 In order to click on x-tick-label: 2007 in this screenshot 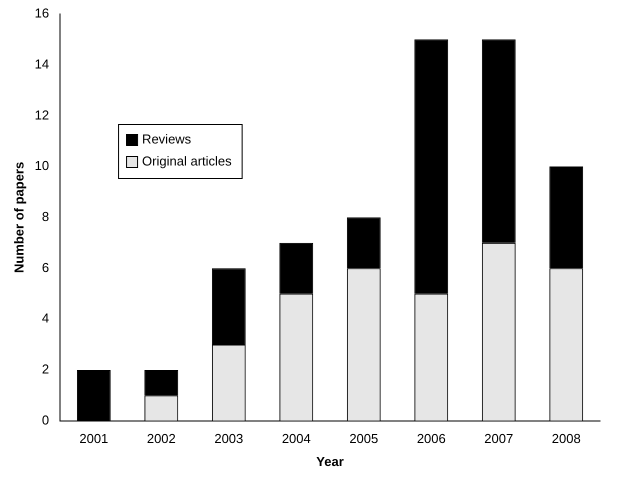, I will do `click(499, 438)`.